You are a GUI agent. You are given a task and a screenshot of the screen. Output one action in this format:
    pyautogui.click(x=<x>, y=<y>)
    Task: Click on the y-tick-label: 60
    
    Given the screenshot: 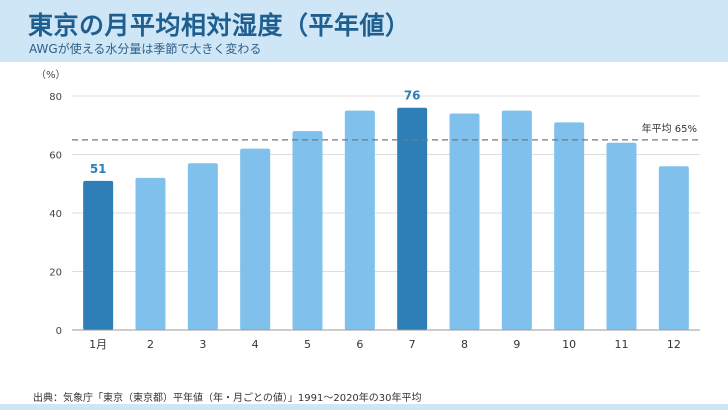 What is the action you would take?
    pyautogui.click(x=55, y=156)
    